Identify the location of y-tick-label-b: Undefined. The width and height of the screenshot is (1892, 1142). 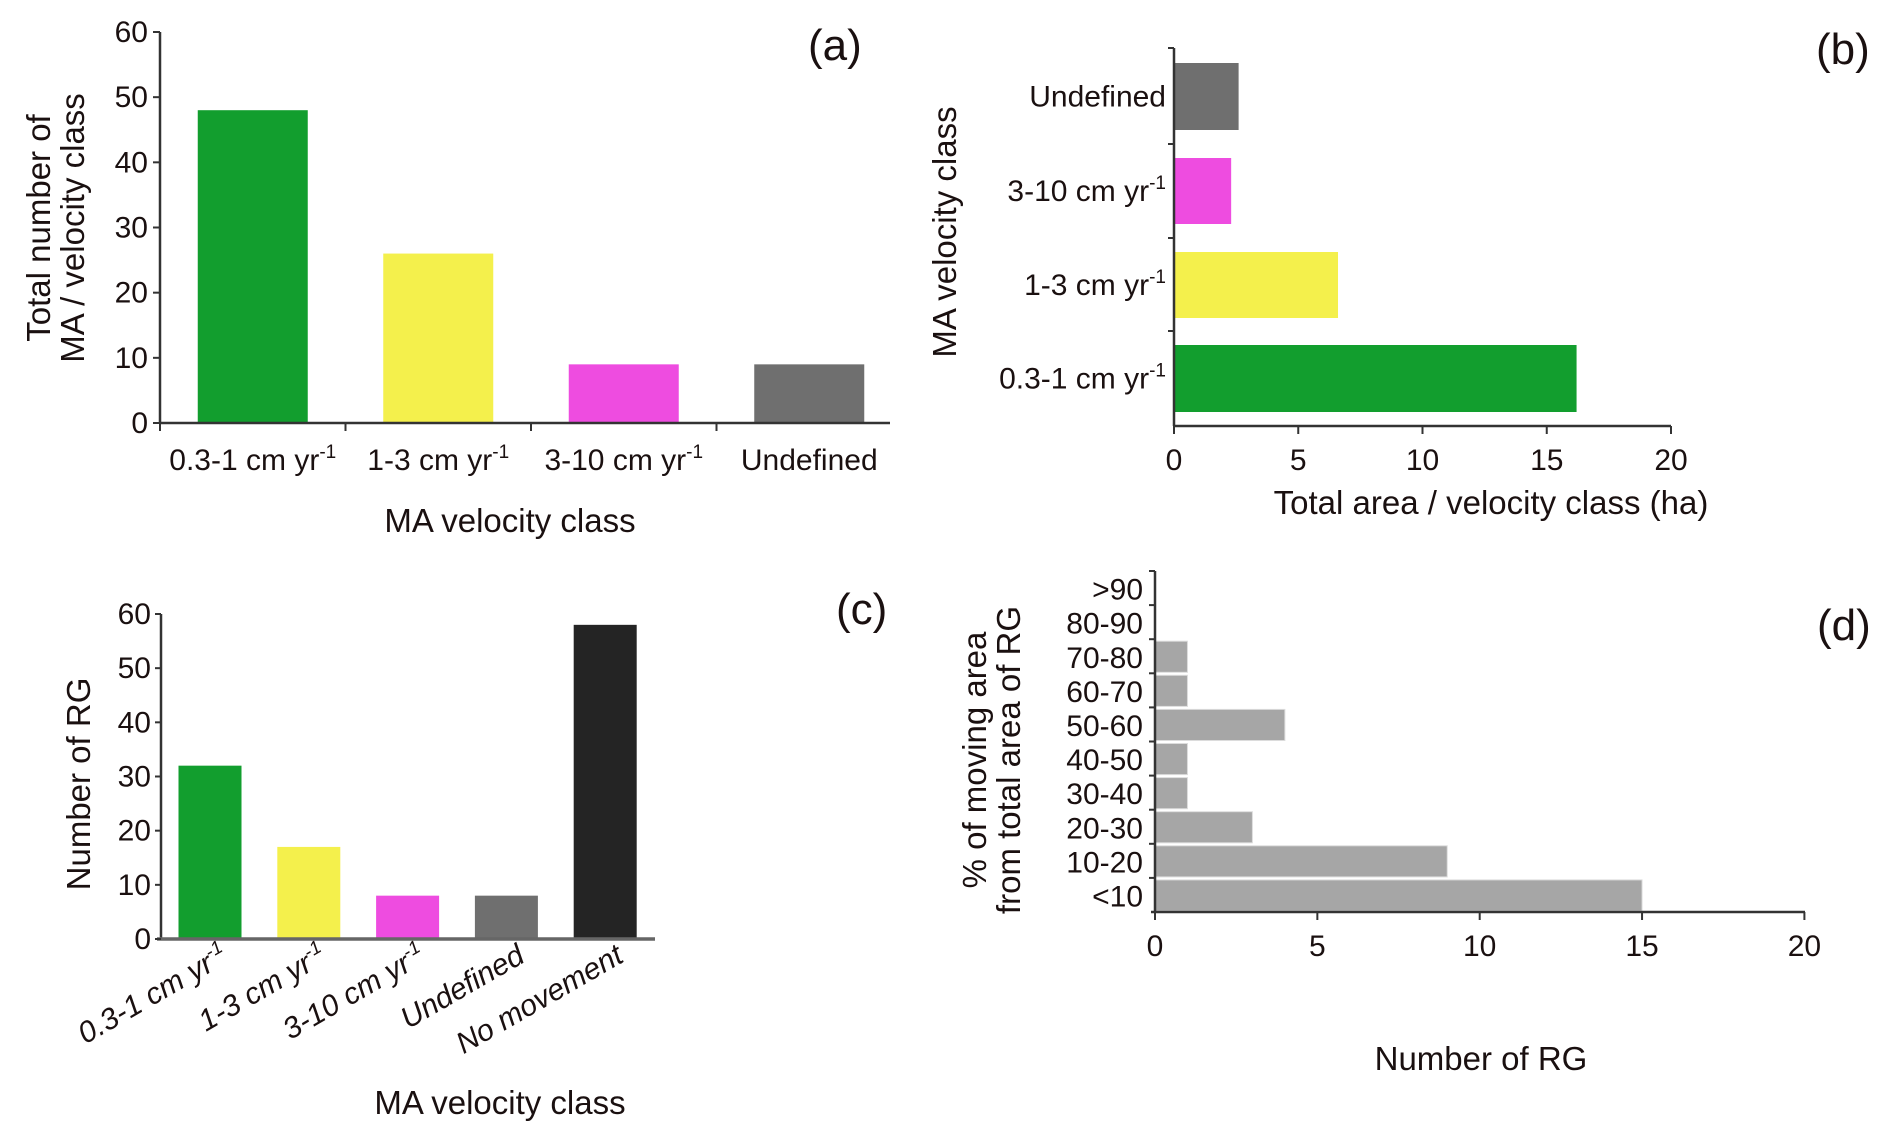
(1097, 97).